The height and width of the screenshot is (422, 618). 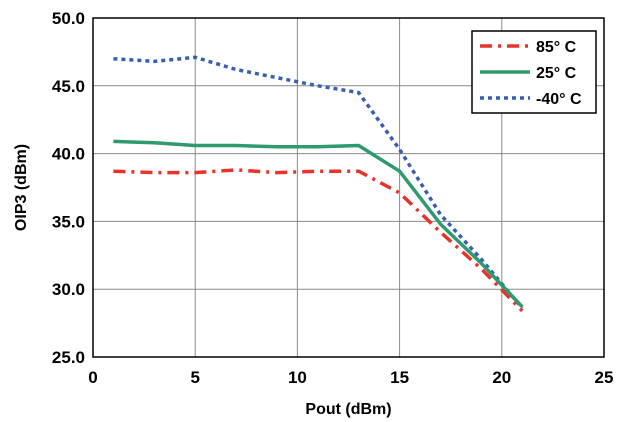 I want to click on x-axis-title: Pout (dBm), so click(x=348, y=409).